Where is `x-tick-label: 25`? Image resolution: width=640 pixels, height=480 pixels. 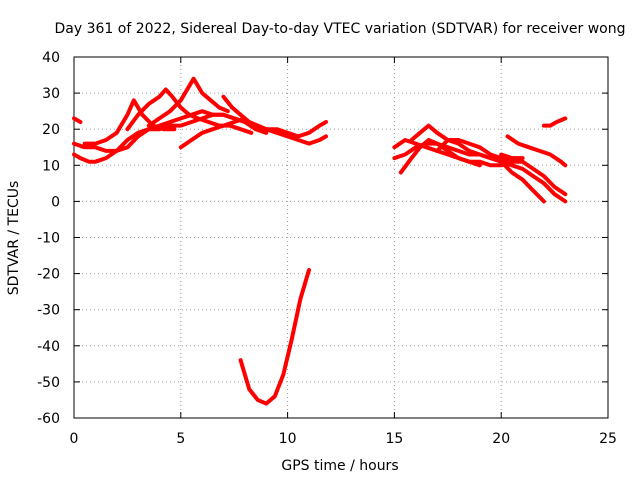 x-tick-label: 25 is located at coordinates (608, 439).